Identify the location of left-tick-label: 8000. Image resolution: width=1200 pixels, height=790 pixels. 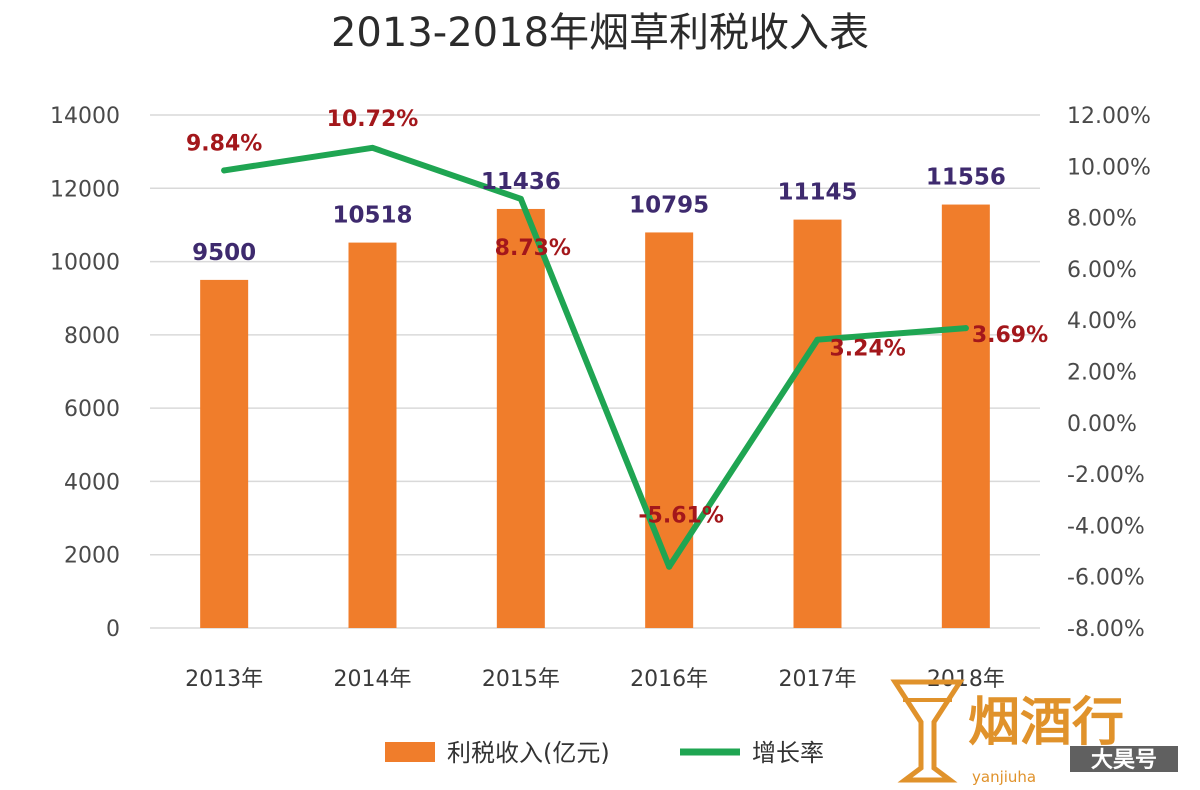
(92, 336).